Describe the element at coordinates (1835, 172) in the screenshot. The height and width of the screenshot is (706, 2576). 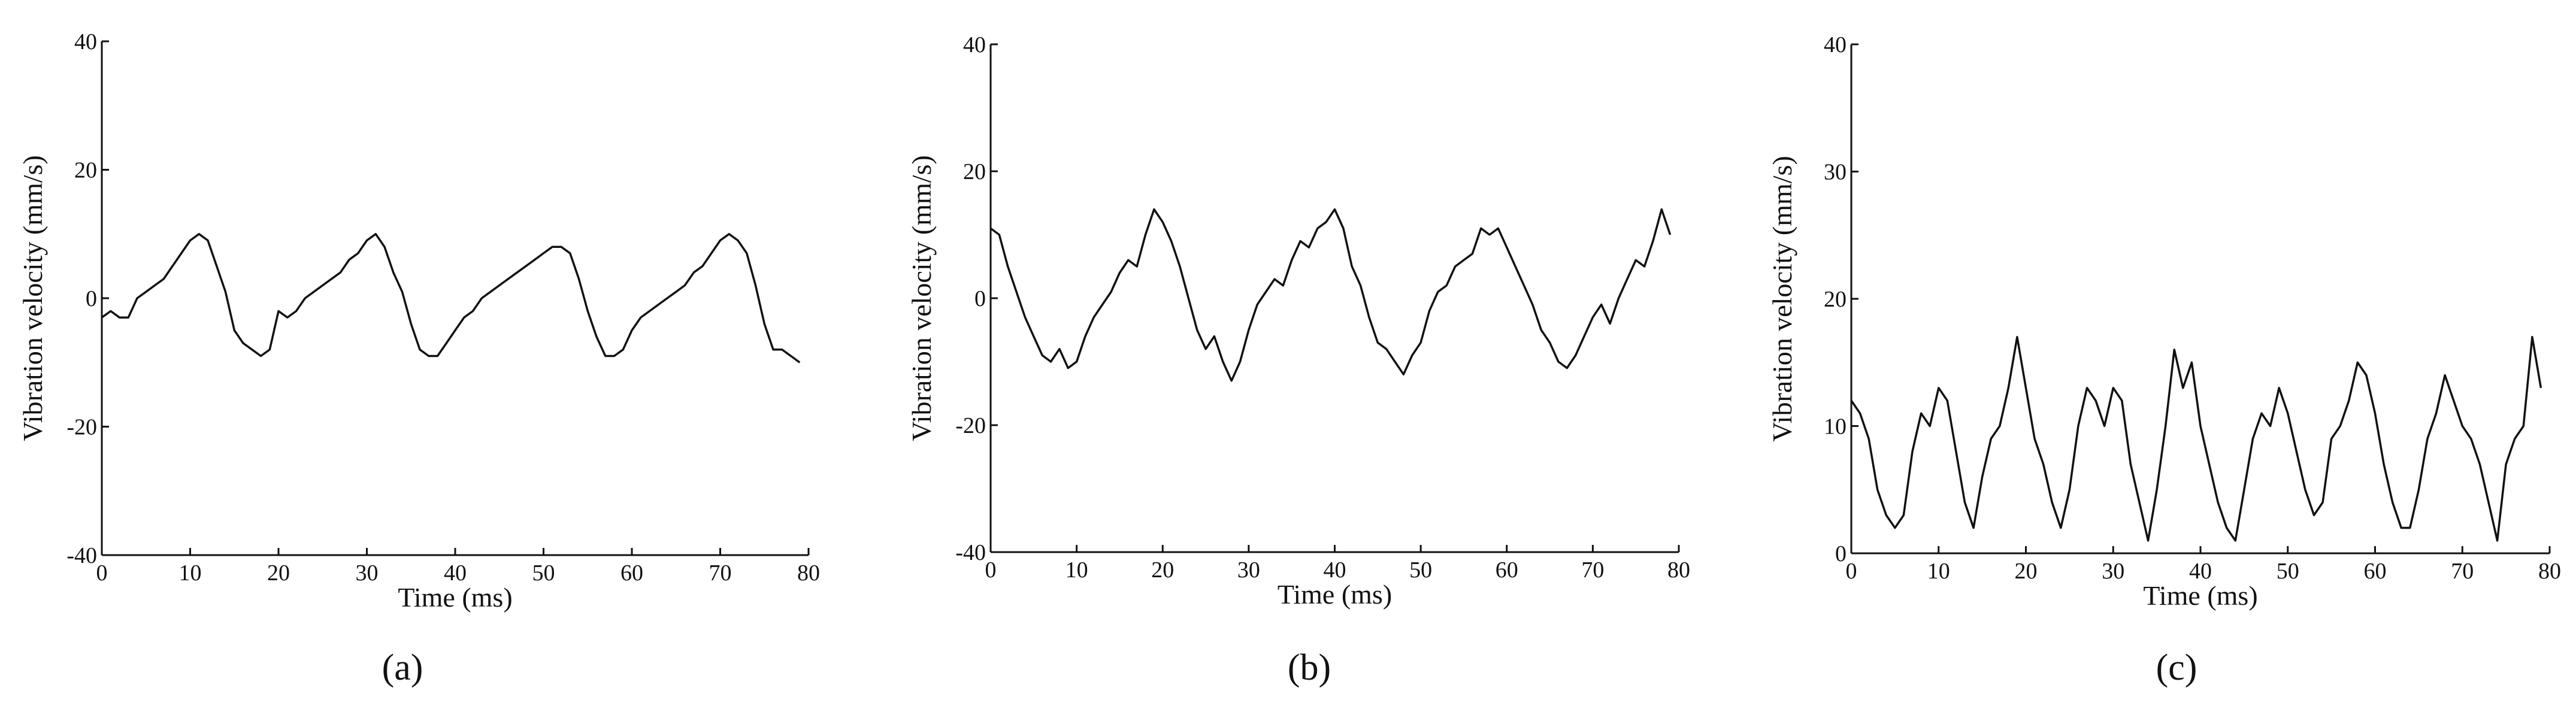
I see `y-tick-label: 30` at that location.